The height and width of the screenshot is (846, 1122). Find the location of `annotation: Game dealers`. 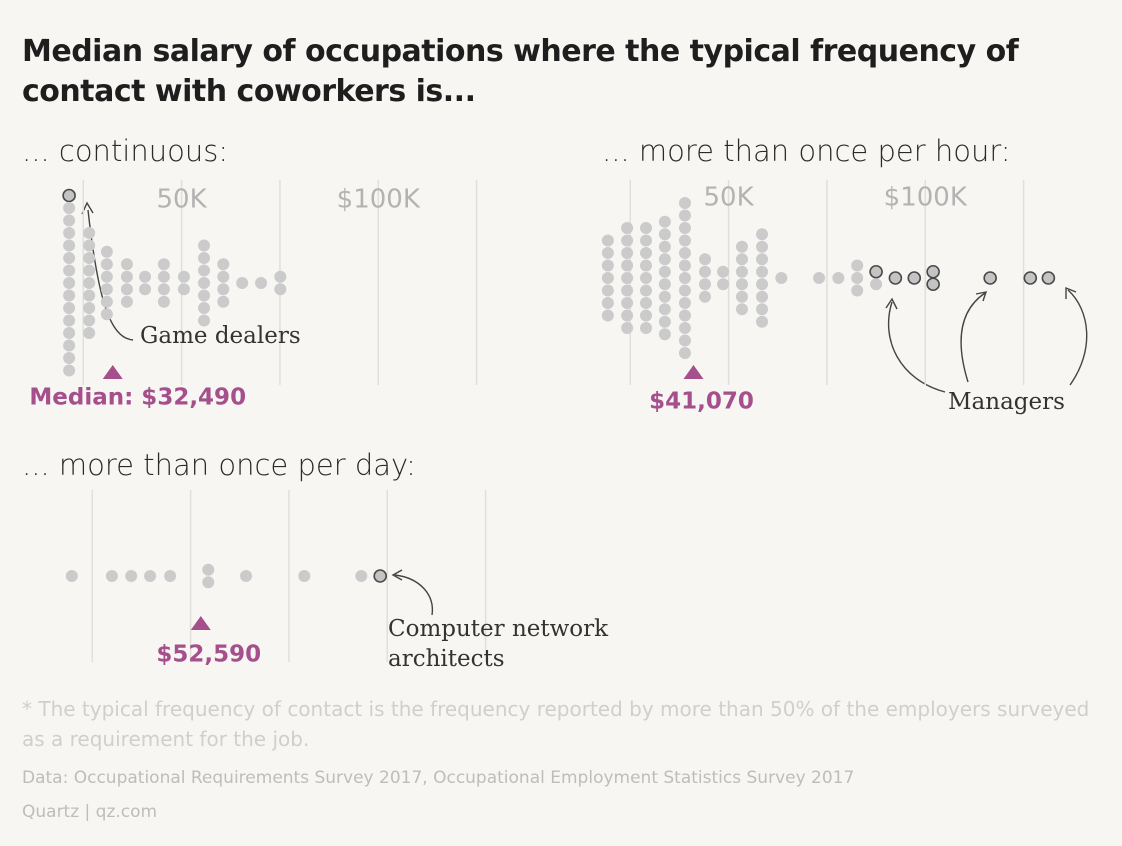

annotation: Game dealers is located at coordinates (220, 336).